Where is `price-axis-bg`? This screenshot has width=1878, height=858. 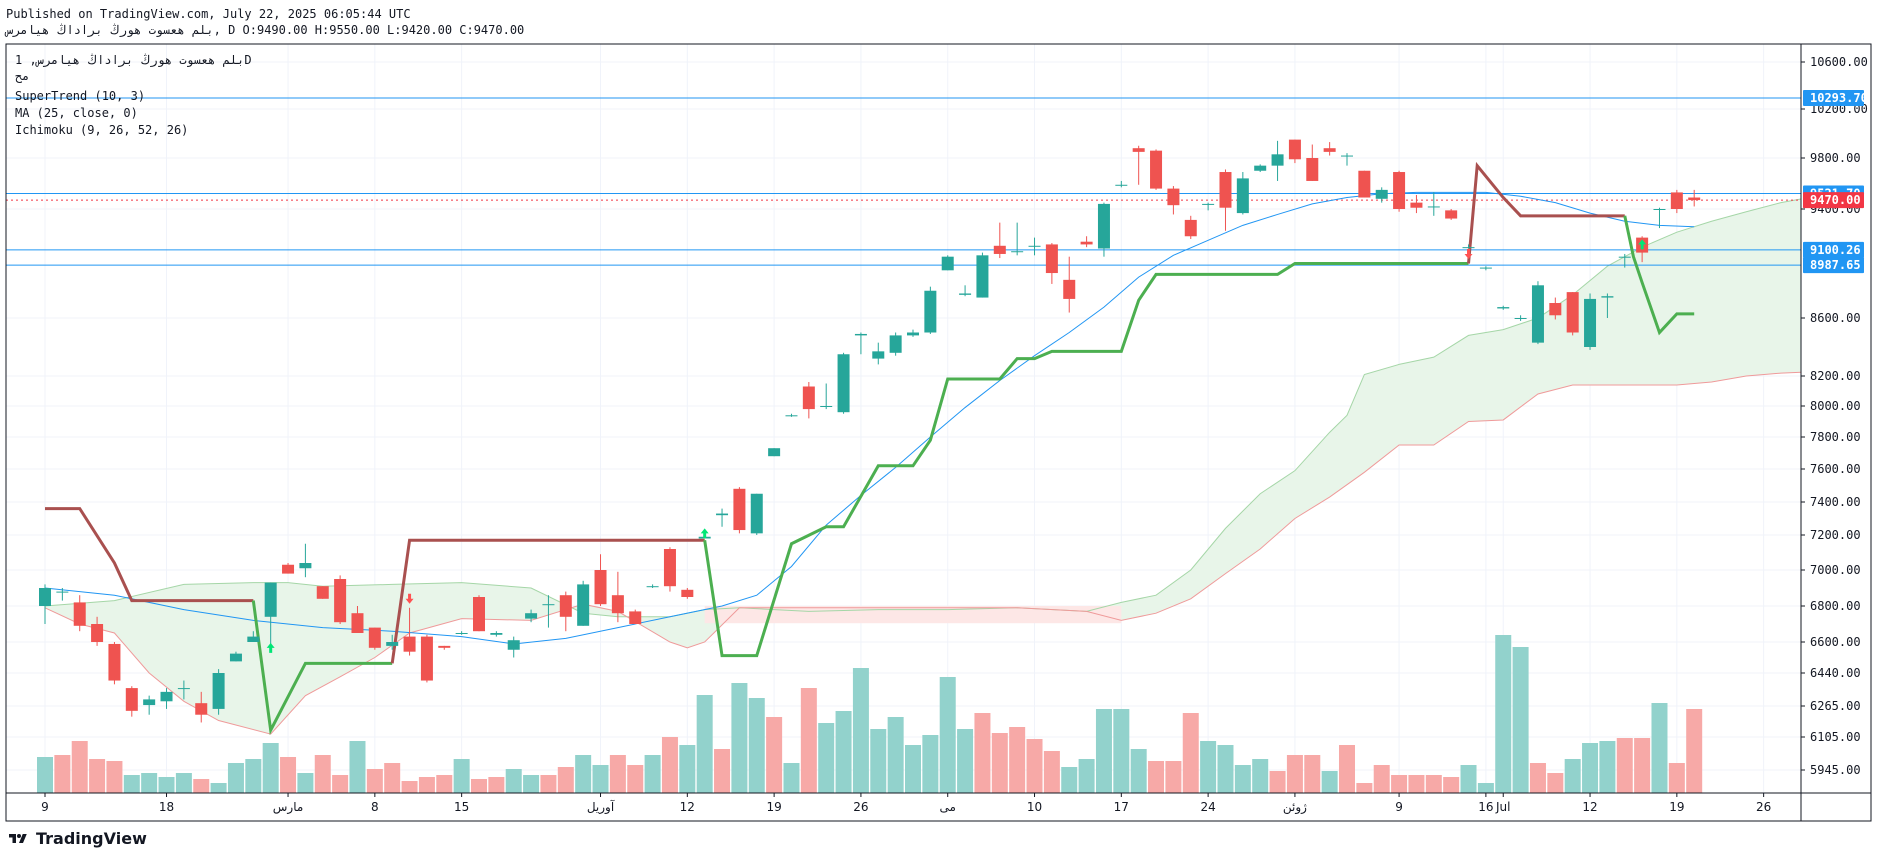 price-axis-bg is located at coordinates (1836, 418).